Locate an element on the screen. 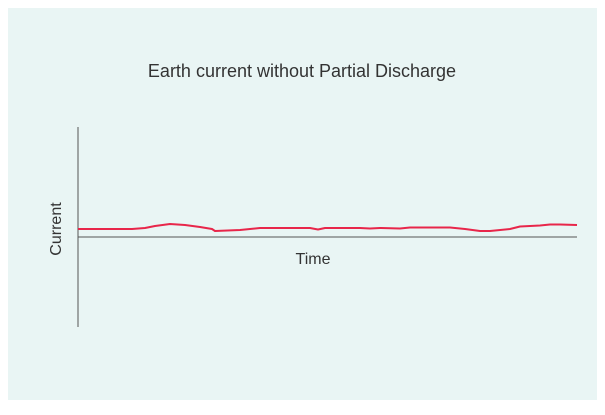  y-axis-label: Current is located at coordinates (56, 229).